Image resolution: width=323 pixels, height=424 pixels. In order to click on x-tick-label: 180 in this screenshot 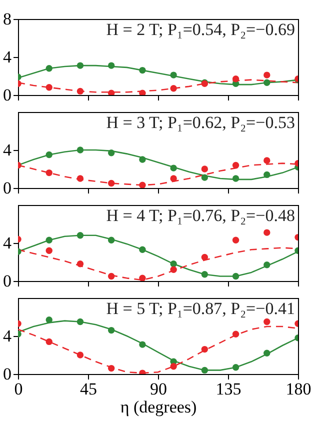, I will do `click(299, 389)`.